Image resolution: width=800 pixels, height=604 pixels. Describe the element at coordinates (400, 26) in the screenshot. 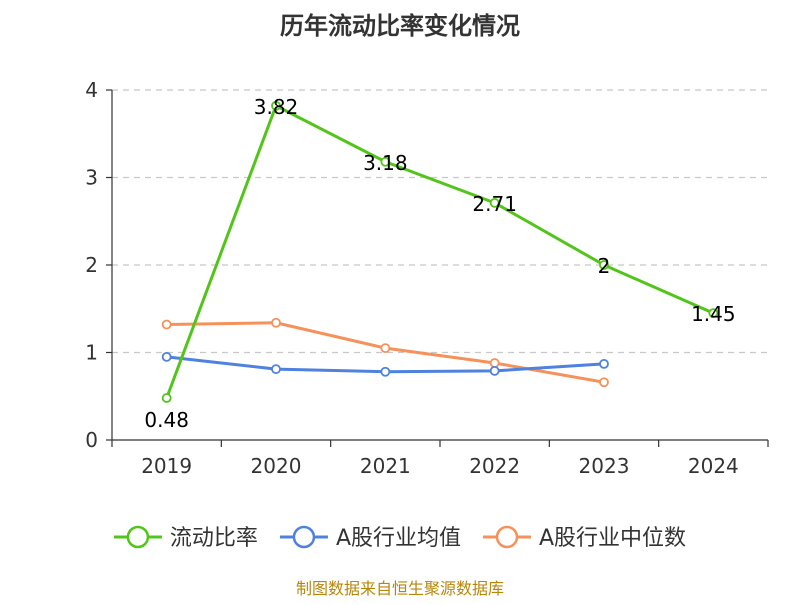

I see `chart-title: 历年流动比率变化情况` at that location.